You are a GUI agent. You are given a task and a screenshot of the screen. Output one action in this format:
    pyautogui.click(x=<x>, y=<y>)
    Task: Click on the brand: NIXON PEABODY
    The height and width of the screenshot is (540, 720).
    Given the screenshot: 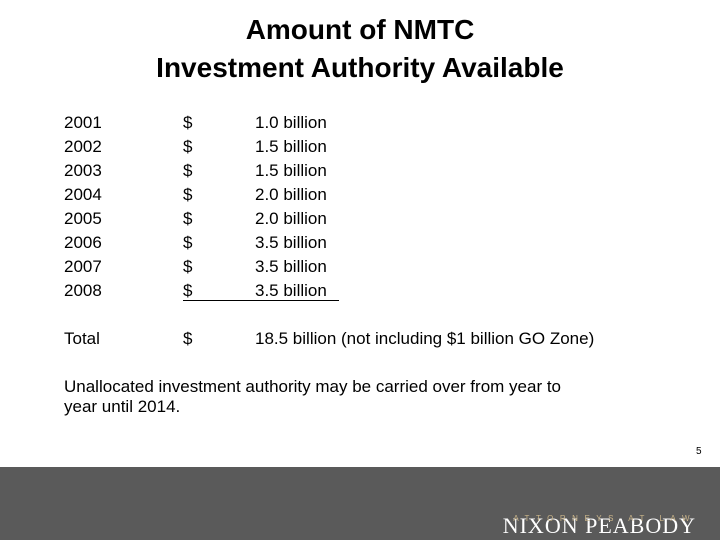 What is the action you would take?
    pyautogui.click(x=599, y=525)
    